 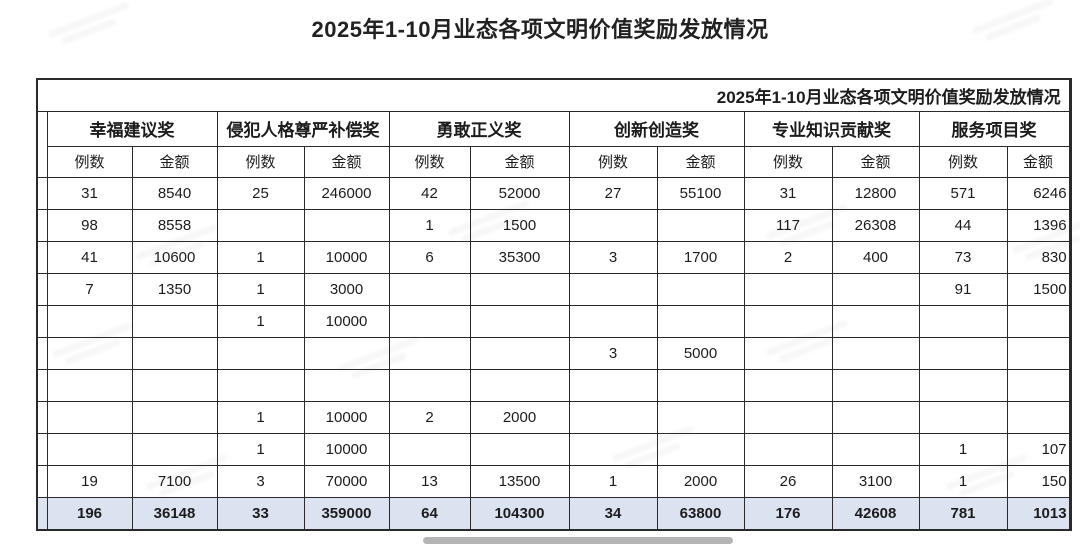 What do you see at coordinates (174, 225) in the screenshot?
I see `table-cell: 8558` at bounding box center [174, 225].